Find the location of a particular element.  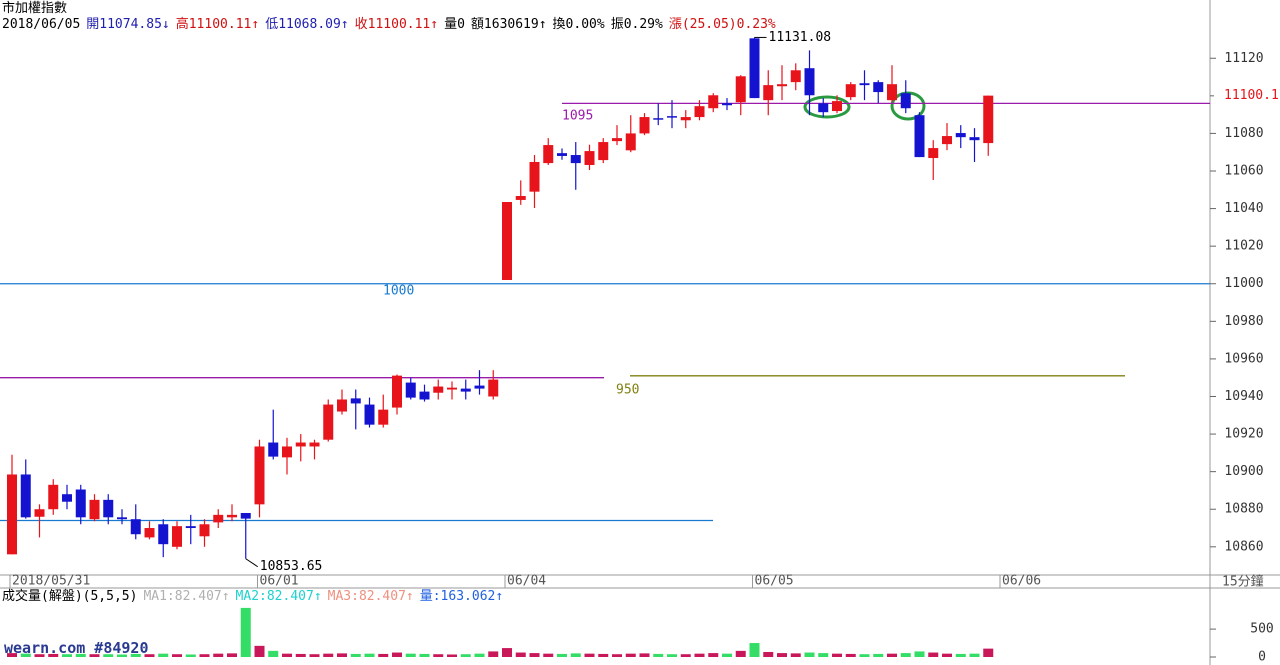

y-tick-label: 11080 is located at coordinates (1243, 133).